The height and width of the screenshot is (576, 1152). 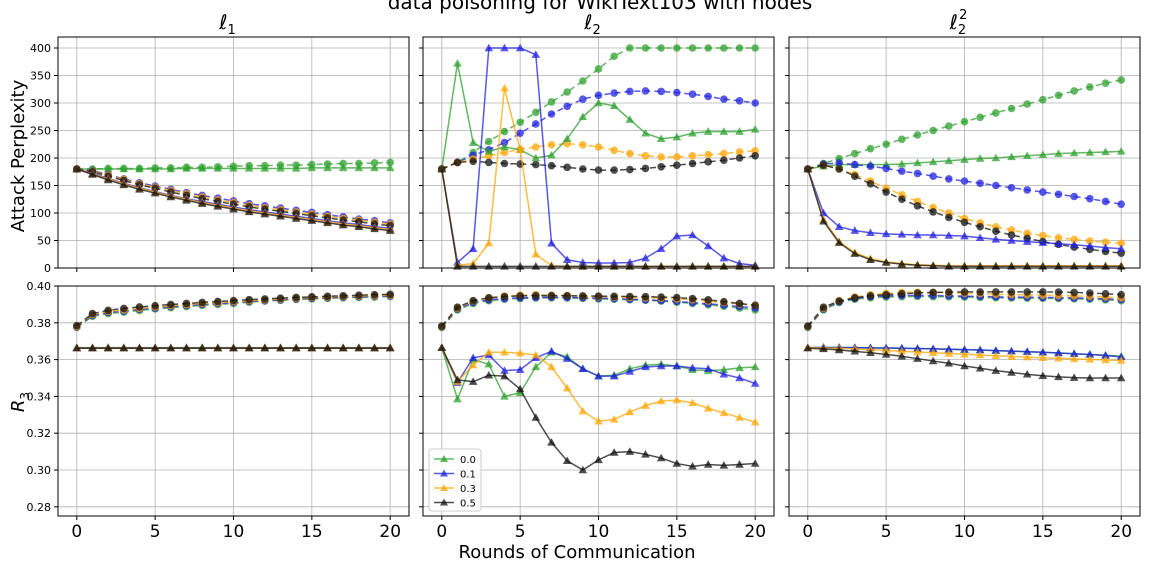 I want to click on row-ylabel-r3: R3, so click(x=20, y=402).